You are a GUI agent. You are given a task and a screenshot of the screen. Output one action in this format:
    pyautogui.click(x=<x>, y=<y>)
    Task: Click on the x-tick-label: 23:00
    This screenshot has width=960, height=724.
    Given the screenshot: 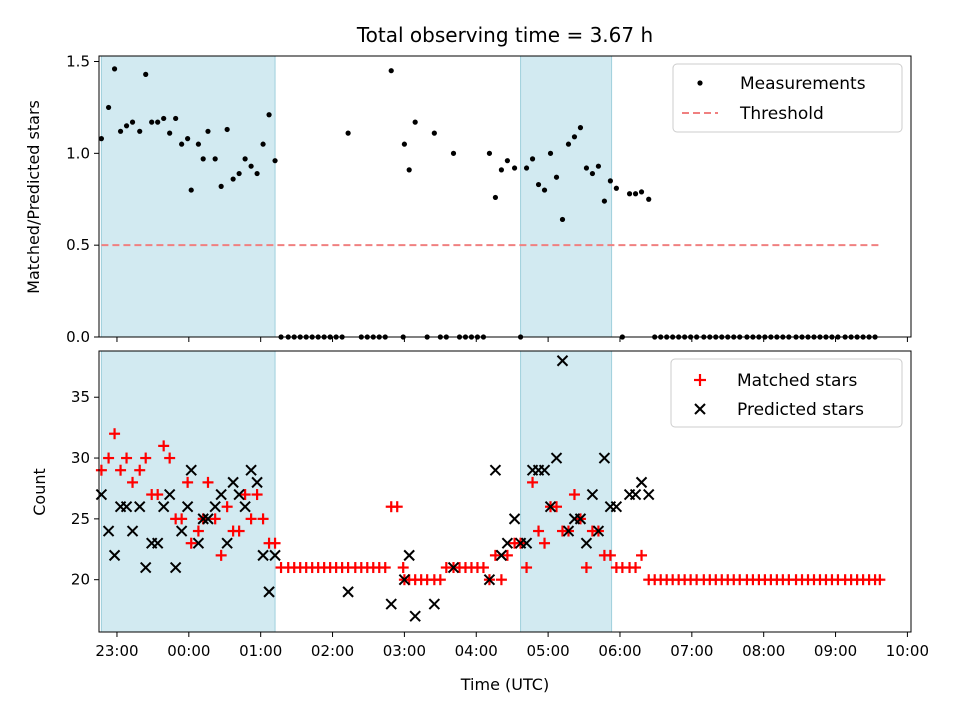 What is the action you would take?
    pyautogui.click(x=116, y=651)
    